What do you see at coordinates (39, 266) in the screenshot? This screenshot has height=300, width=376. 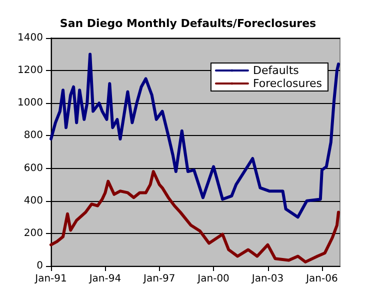 I see `y-tick-label: 0` at bounding box center [39, 266].